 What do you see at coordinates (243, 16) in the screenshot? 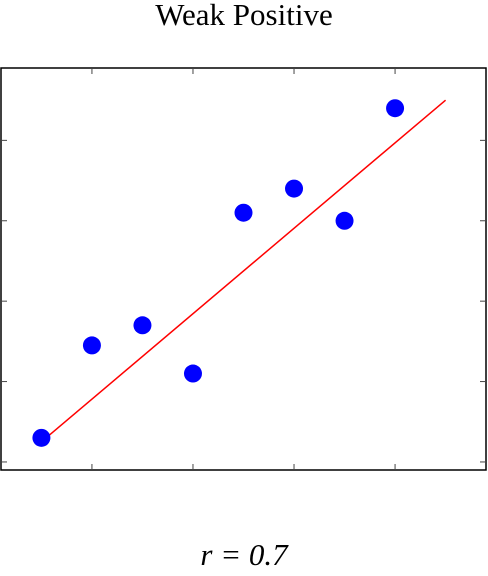
I see `chart-title: Weak Positive` at bounding box center [243, 16].